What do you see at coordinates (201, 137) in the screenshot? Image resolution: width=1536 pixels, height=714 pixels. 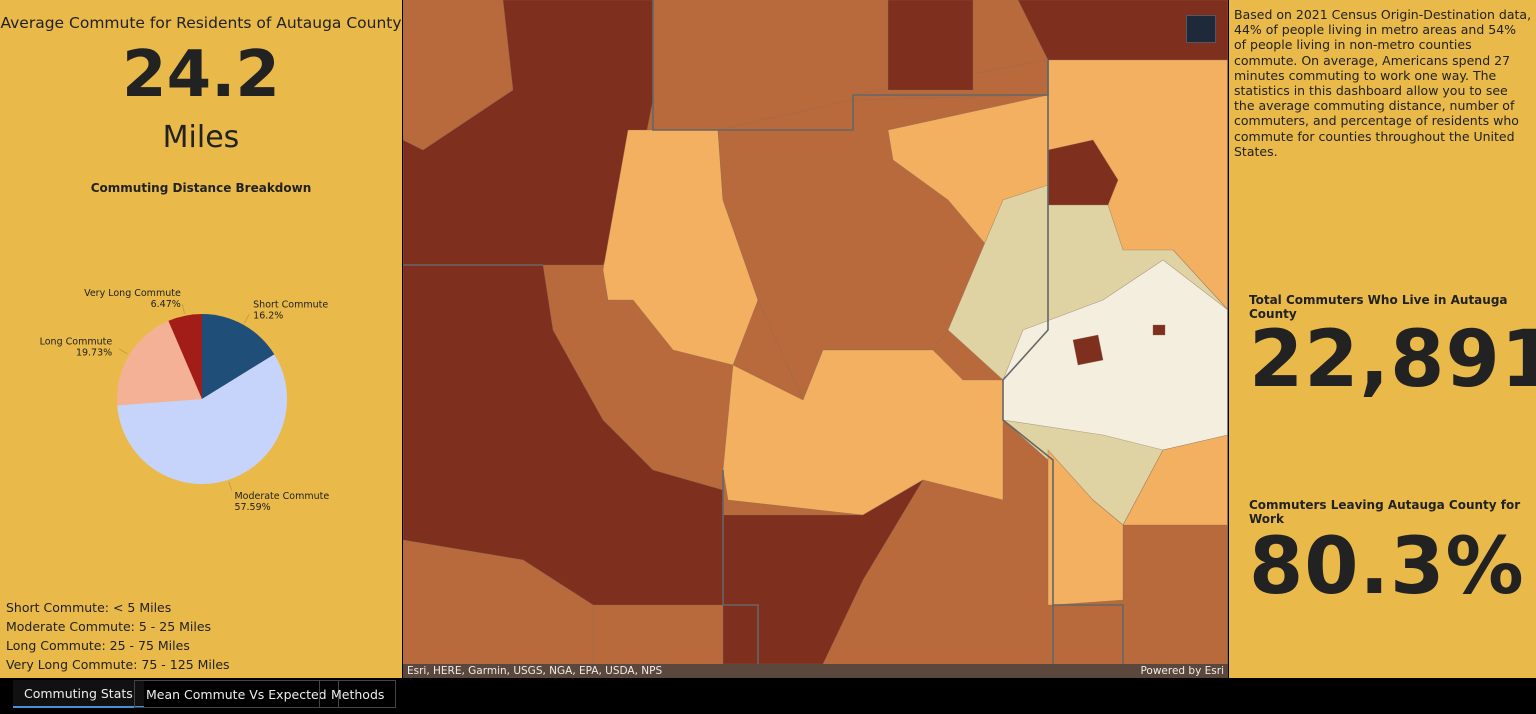 I see `distance-unit: Miles` at bounding box center [201, 137].